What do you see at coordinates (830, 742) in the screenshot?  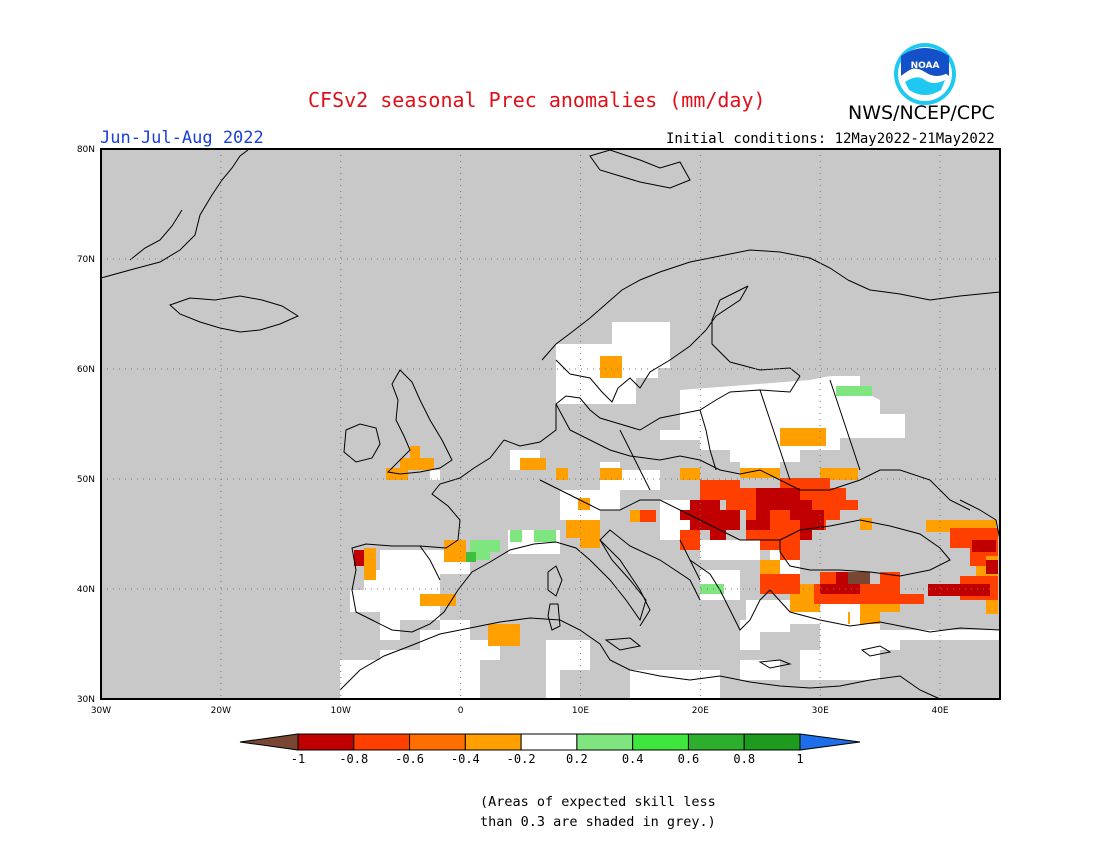 I see `colorbar-max-arrow` at bounding box center [830, 742].